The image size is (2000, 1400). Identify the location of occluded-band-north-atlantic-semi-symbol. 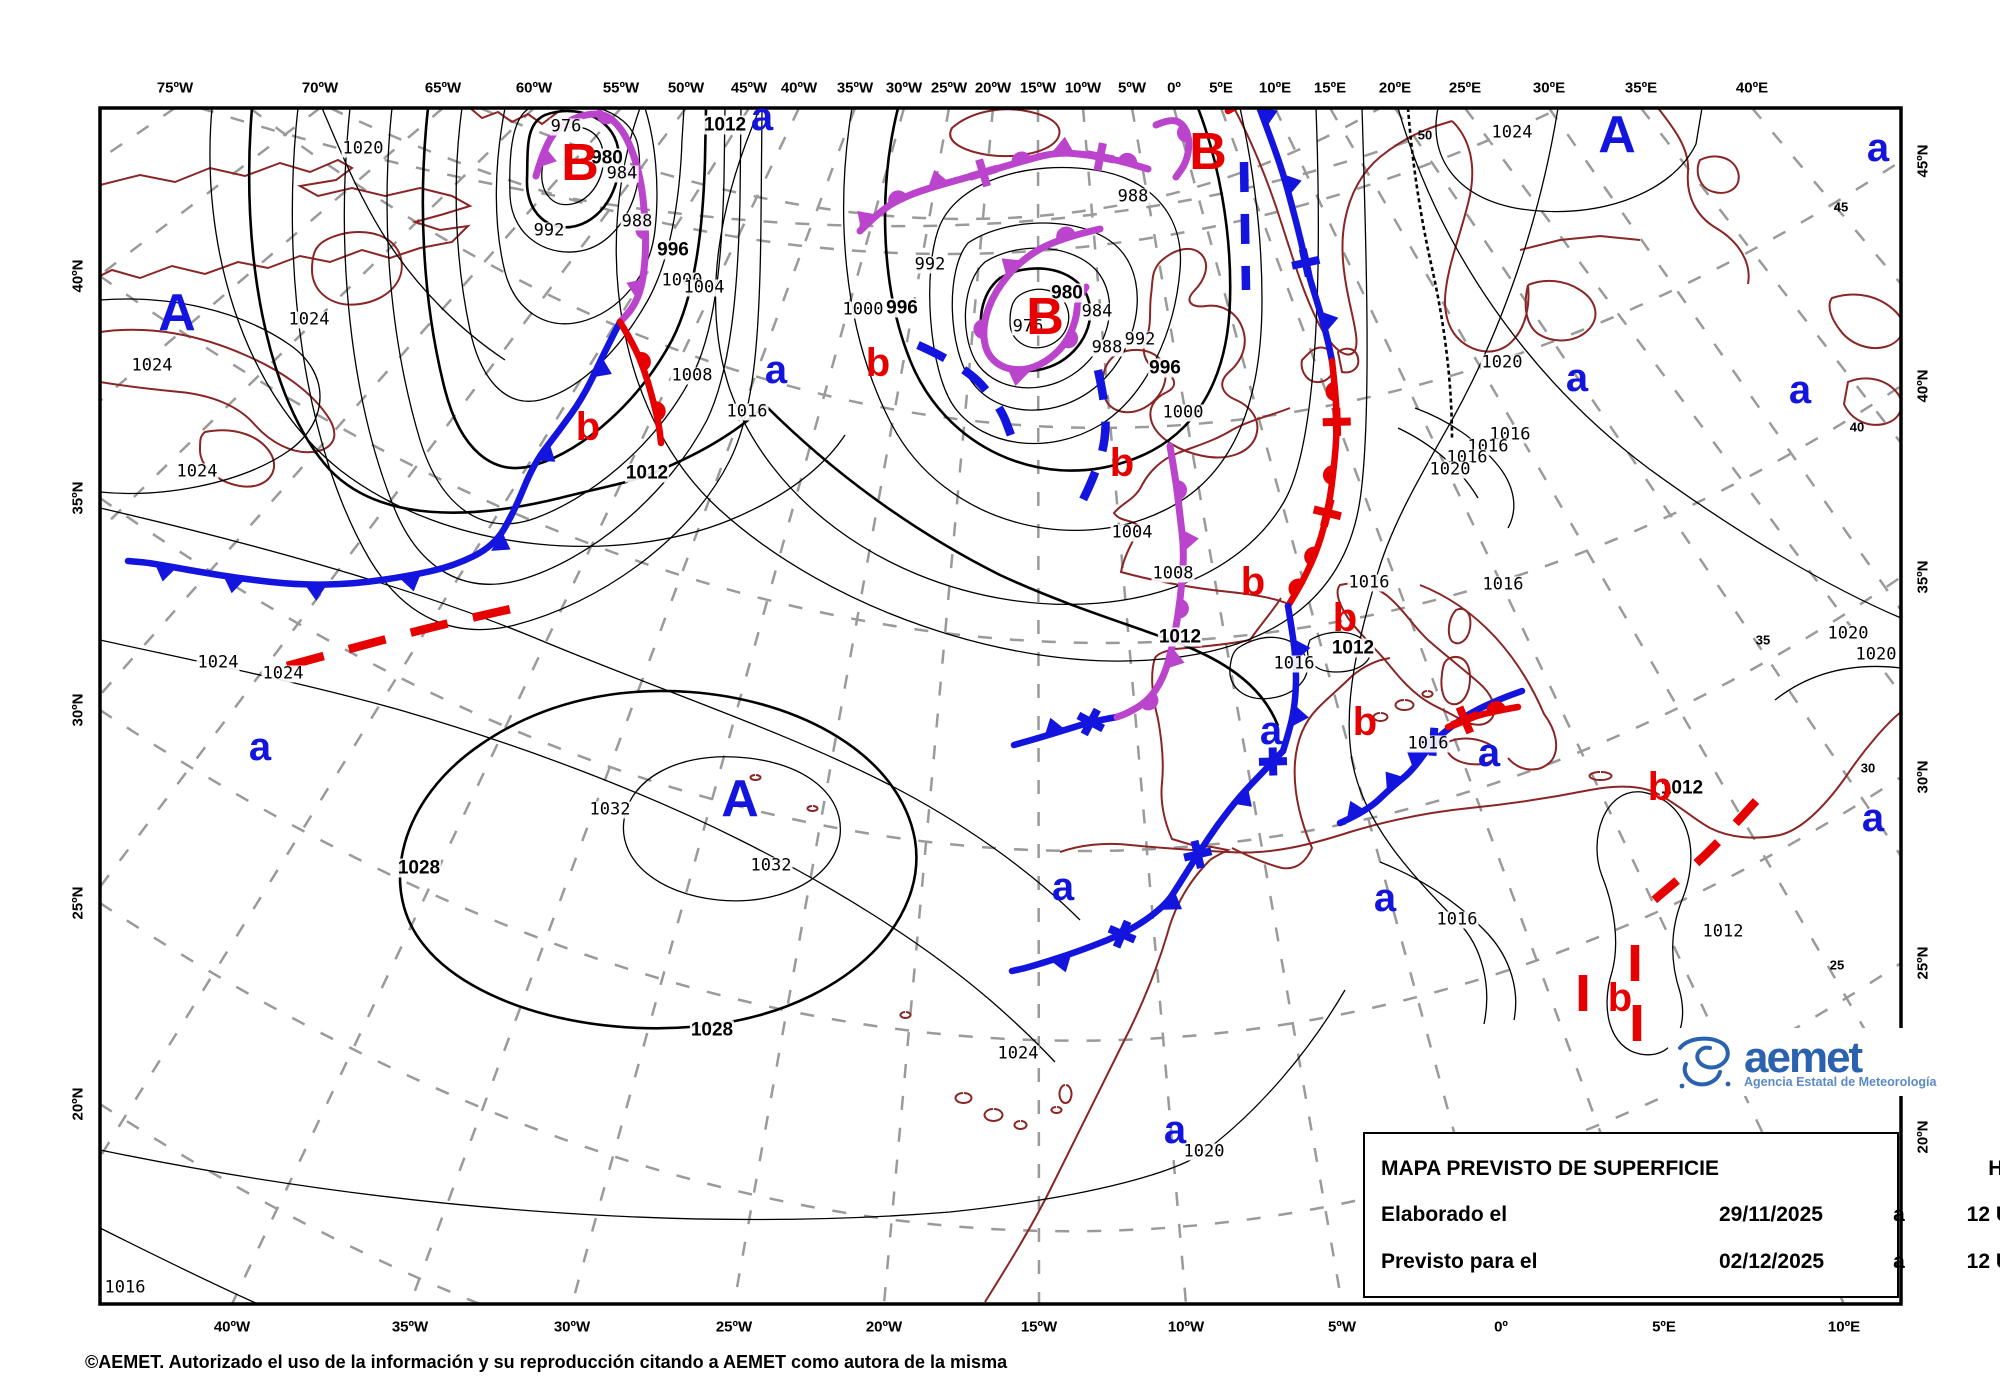
(1021, 158).